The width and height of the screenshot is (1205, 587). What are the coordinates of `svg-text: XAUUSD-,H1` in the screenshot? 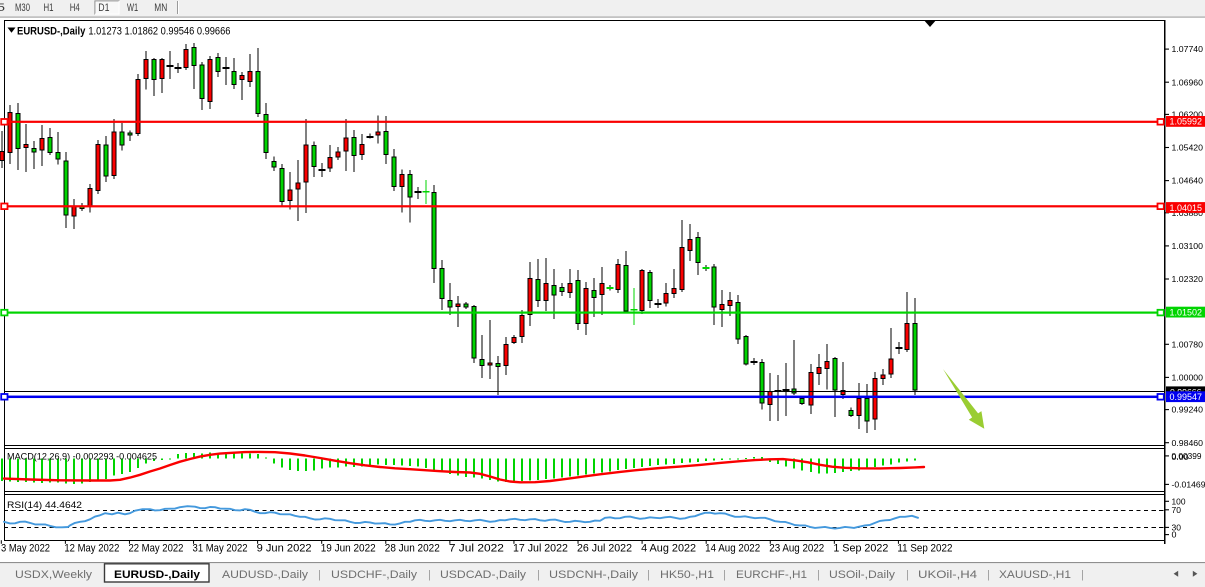 It's located at (1035, 575).